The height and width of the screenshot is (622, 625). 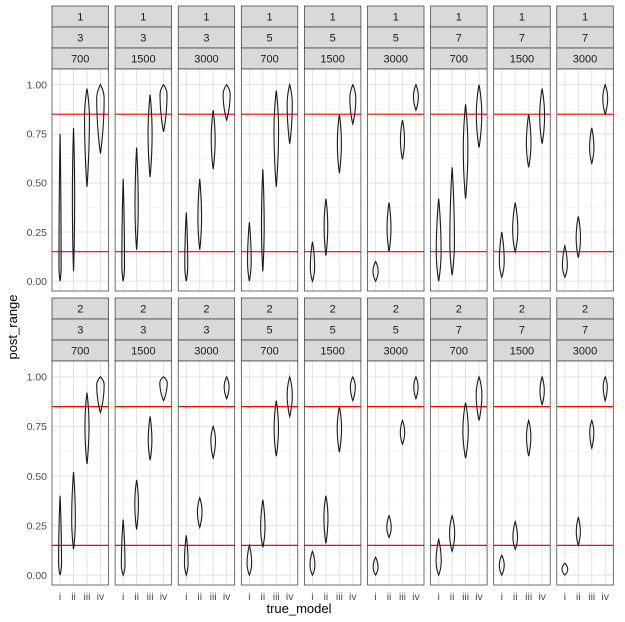 What do you see at coordinates (522, 148) in the screenshot?
I see `facet-panel: 1 7 1500` at bounding box center [522, 148].